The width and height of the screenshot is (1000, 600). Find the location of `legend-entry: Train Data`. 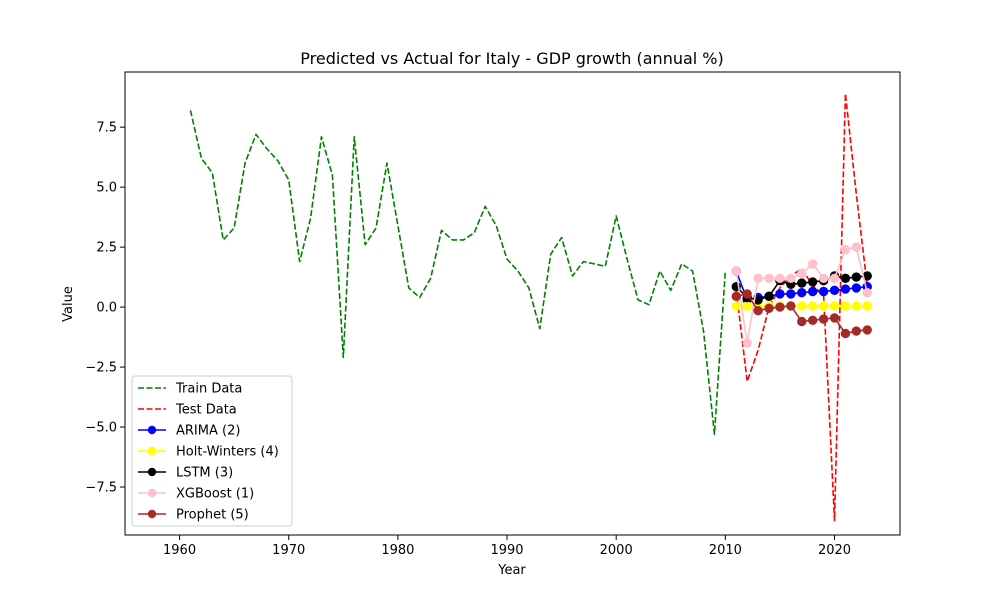

legend-entry: Train Data is located at coordinates (208, 389).